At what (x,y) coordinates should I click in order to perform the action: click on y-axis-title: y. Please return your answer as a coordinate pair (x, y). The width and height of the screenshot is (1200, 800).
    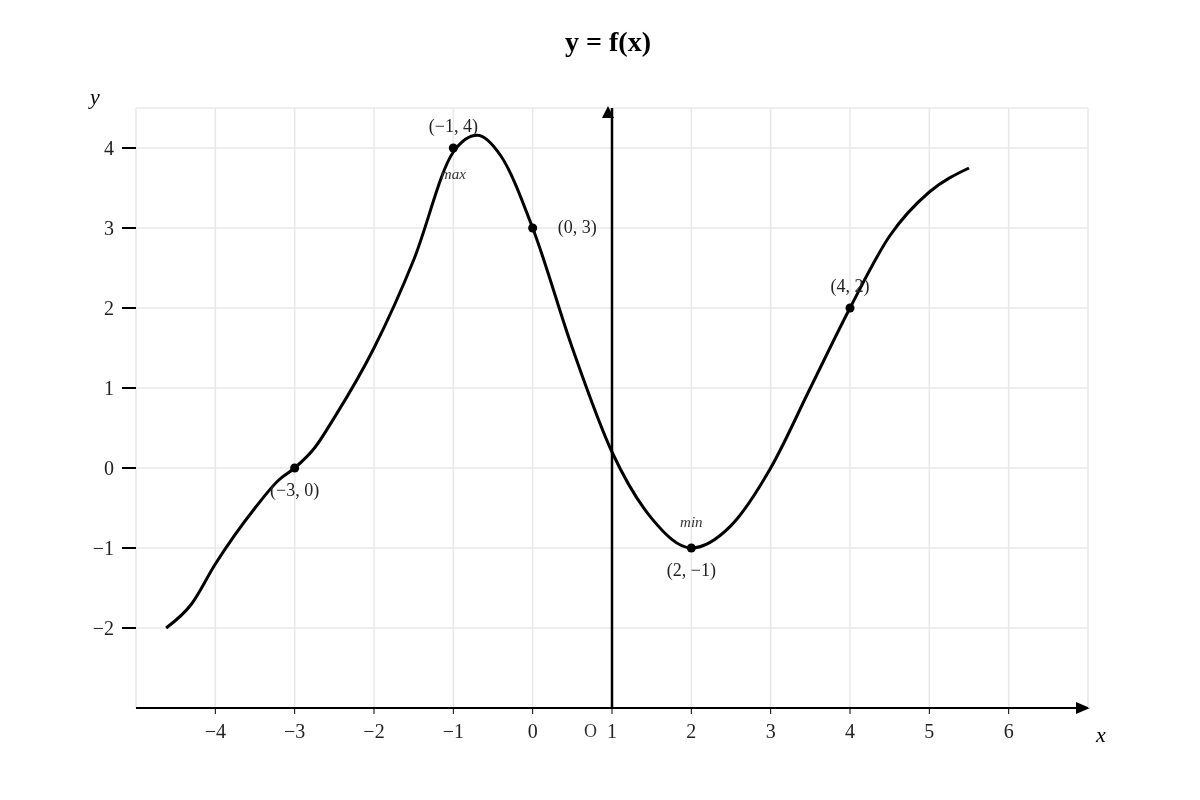
    Looking at the image, I should click on (95, 97).